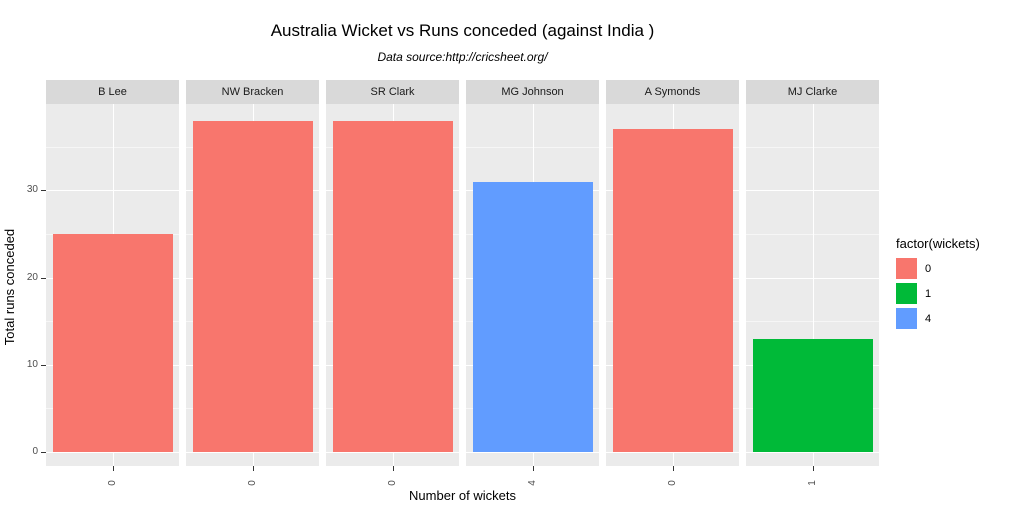  What do you see at coordinates (928, 318) in the screenshot?
I see `legend-entry-label: 4` at bounding box center [928, 318].